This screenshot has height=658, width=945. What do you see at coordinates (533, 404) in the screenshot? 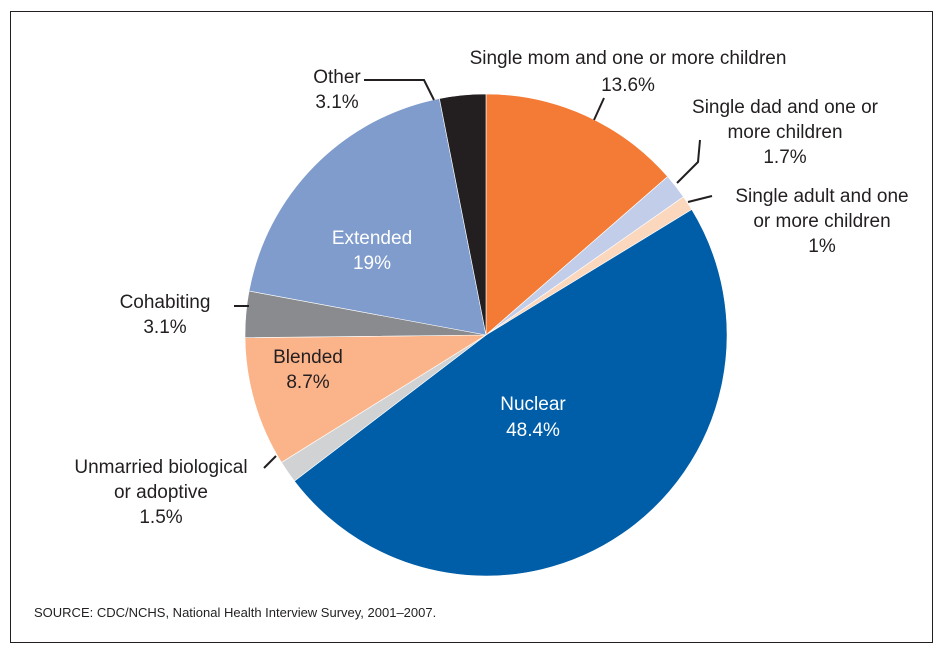
I see `slice-label-nuclear: Nuclear` at bounding box center [533, 404].